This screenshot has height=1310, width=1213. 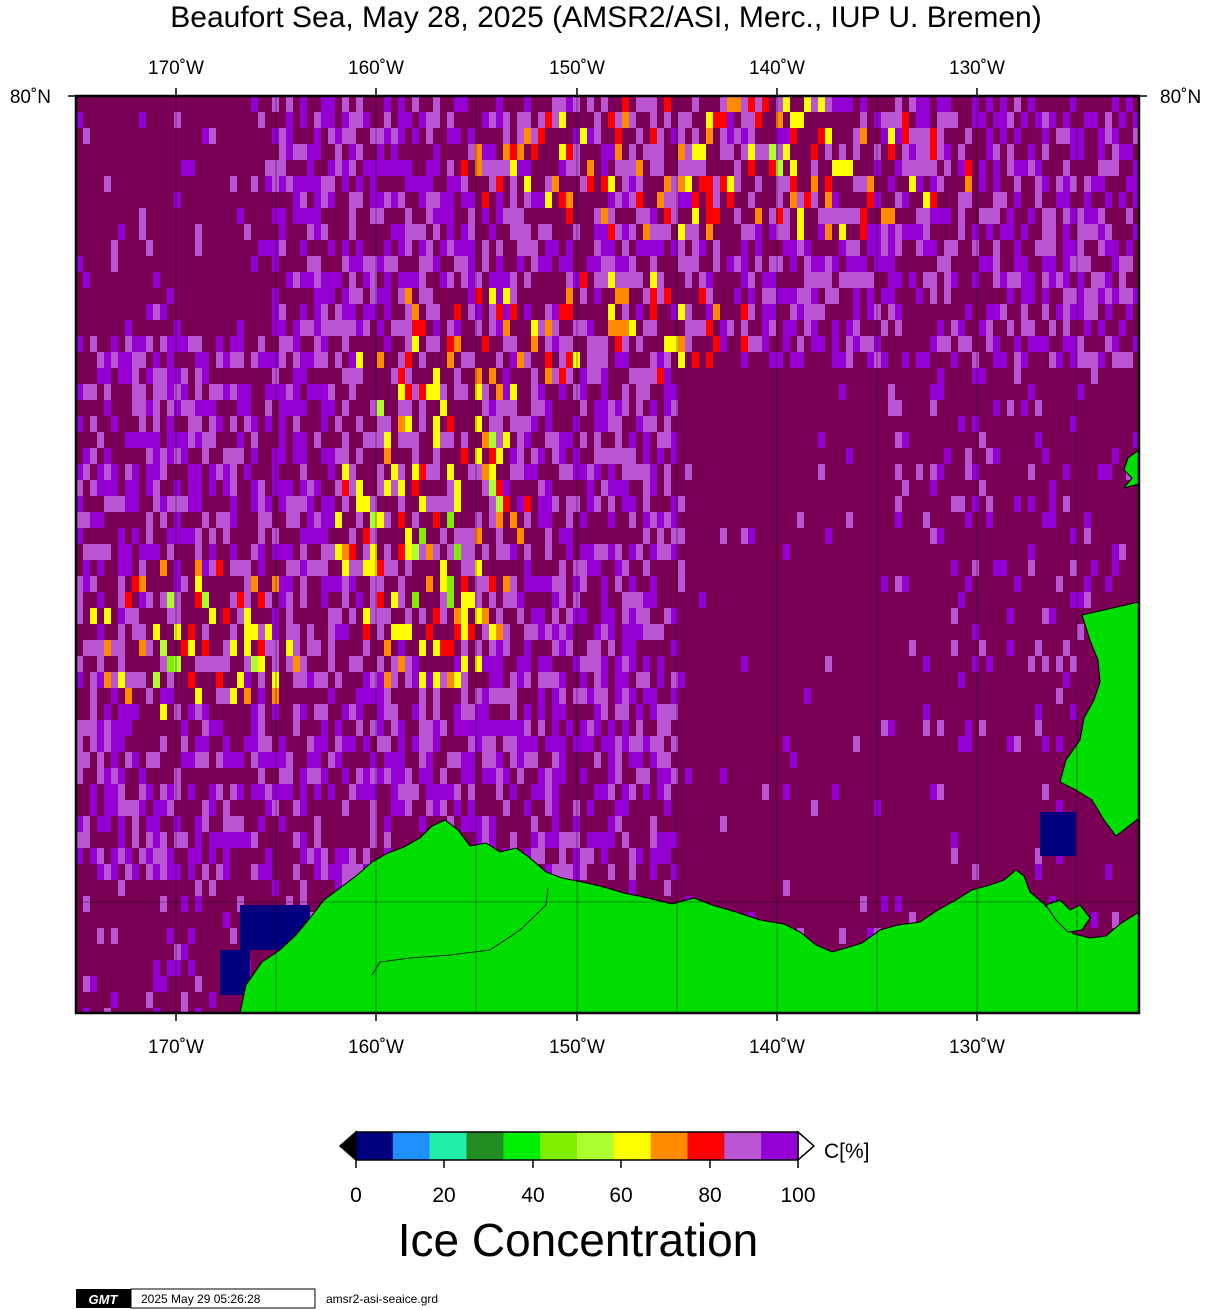 I want to click on colorbar-tick-label-40: 40, so click(x=532, y=1195).